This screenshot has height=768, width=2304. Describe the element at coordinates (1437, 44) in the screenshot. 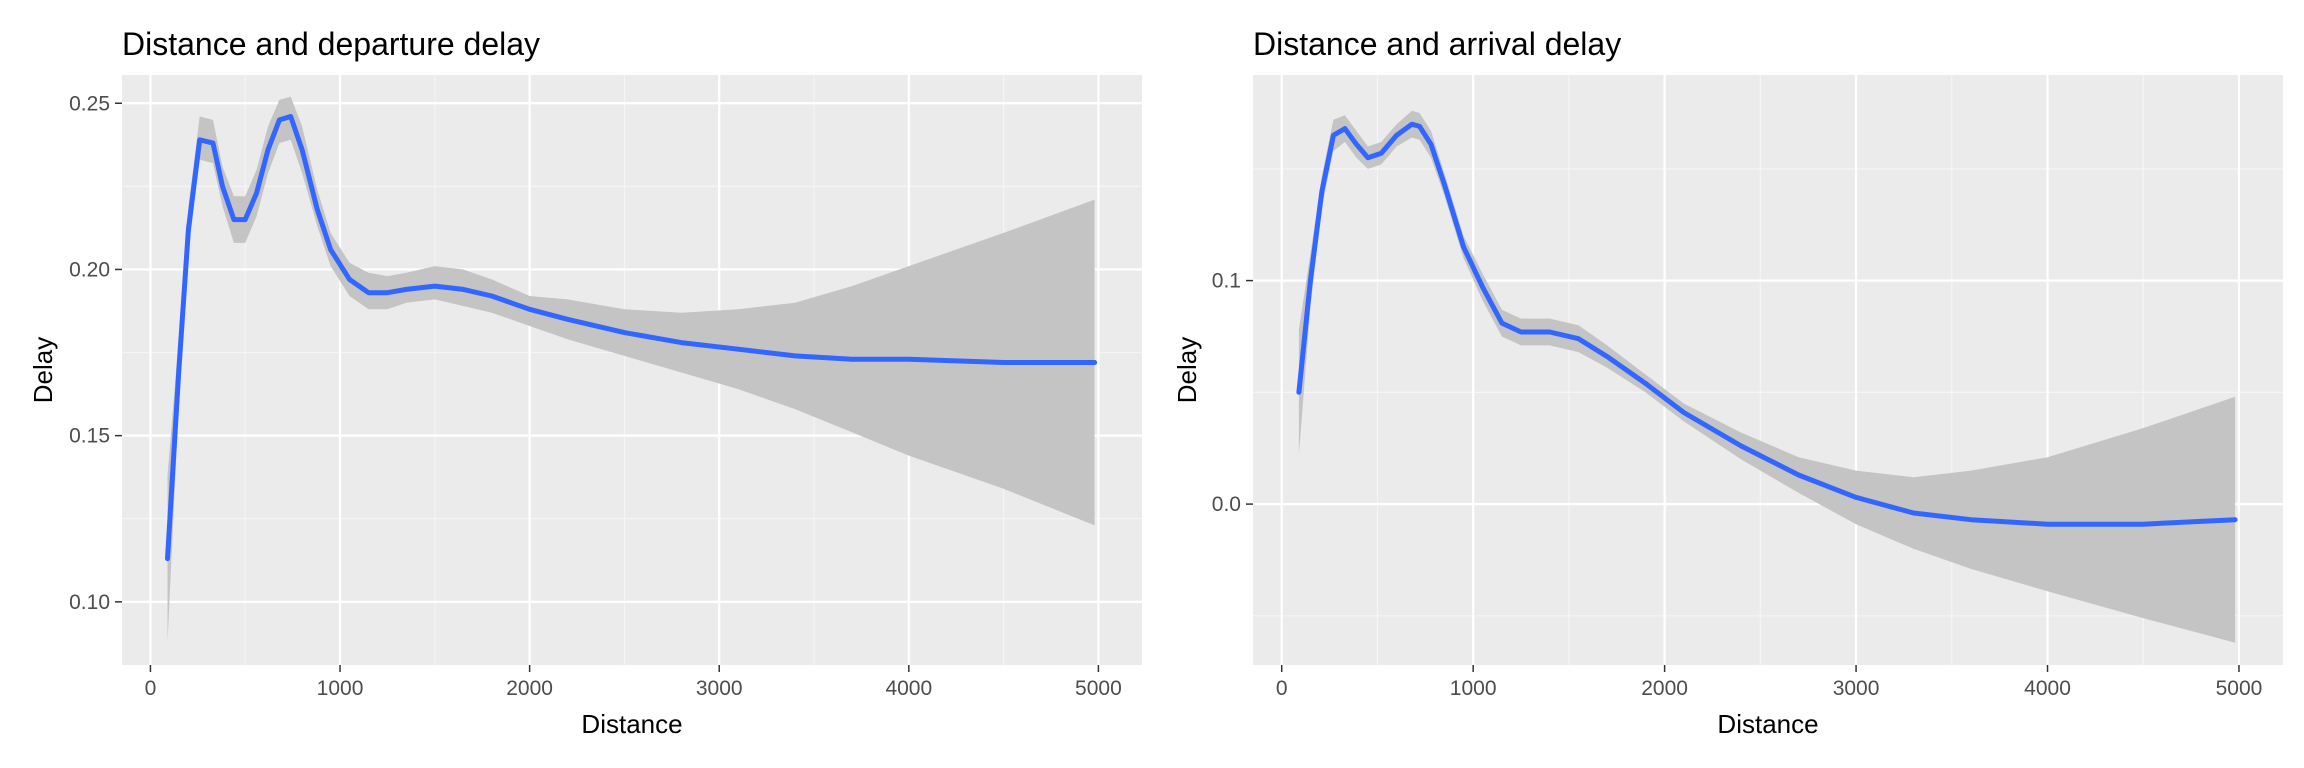

I see `chart-title: Distance and arrival delay` at that location.